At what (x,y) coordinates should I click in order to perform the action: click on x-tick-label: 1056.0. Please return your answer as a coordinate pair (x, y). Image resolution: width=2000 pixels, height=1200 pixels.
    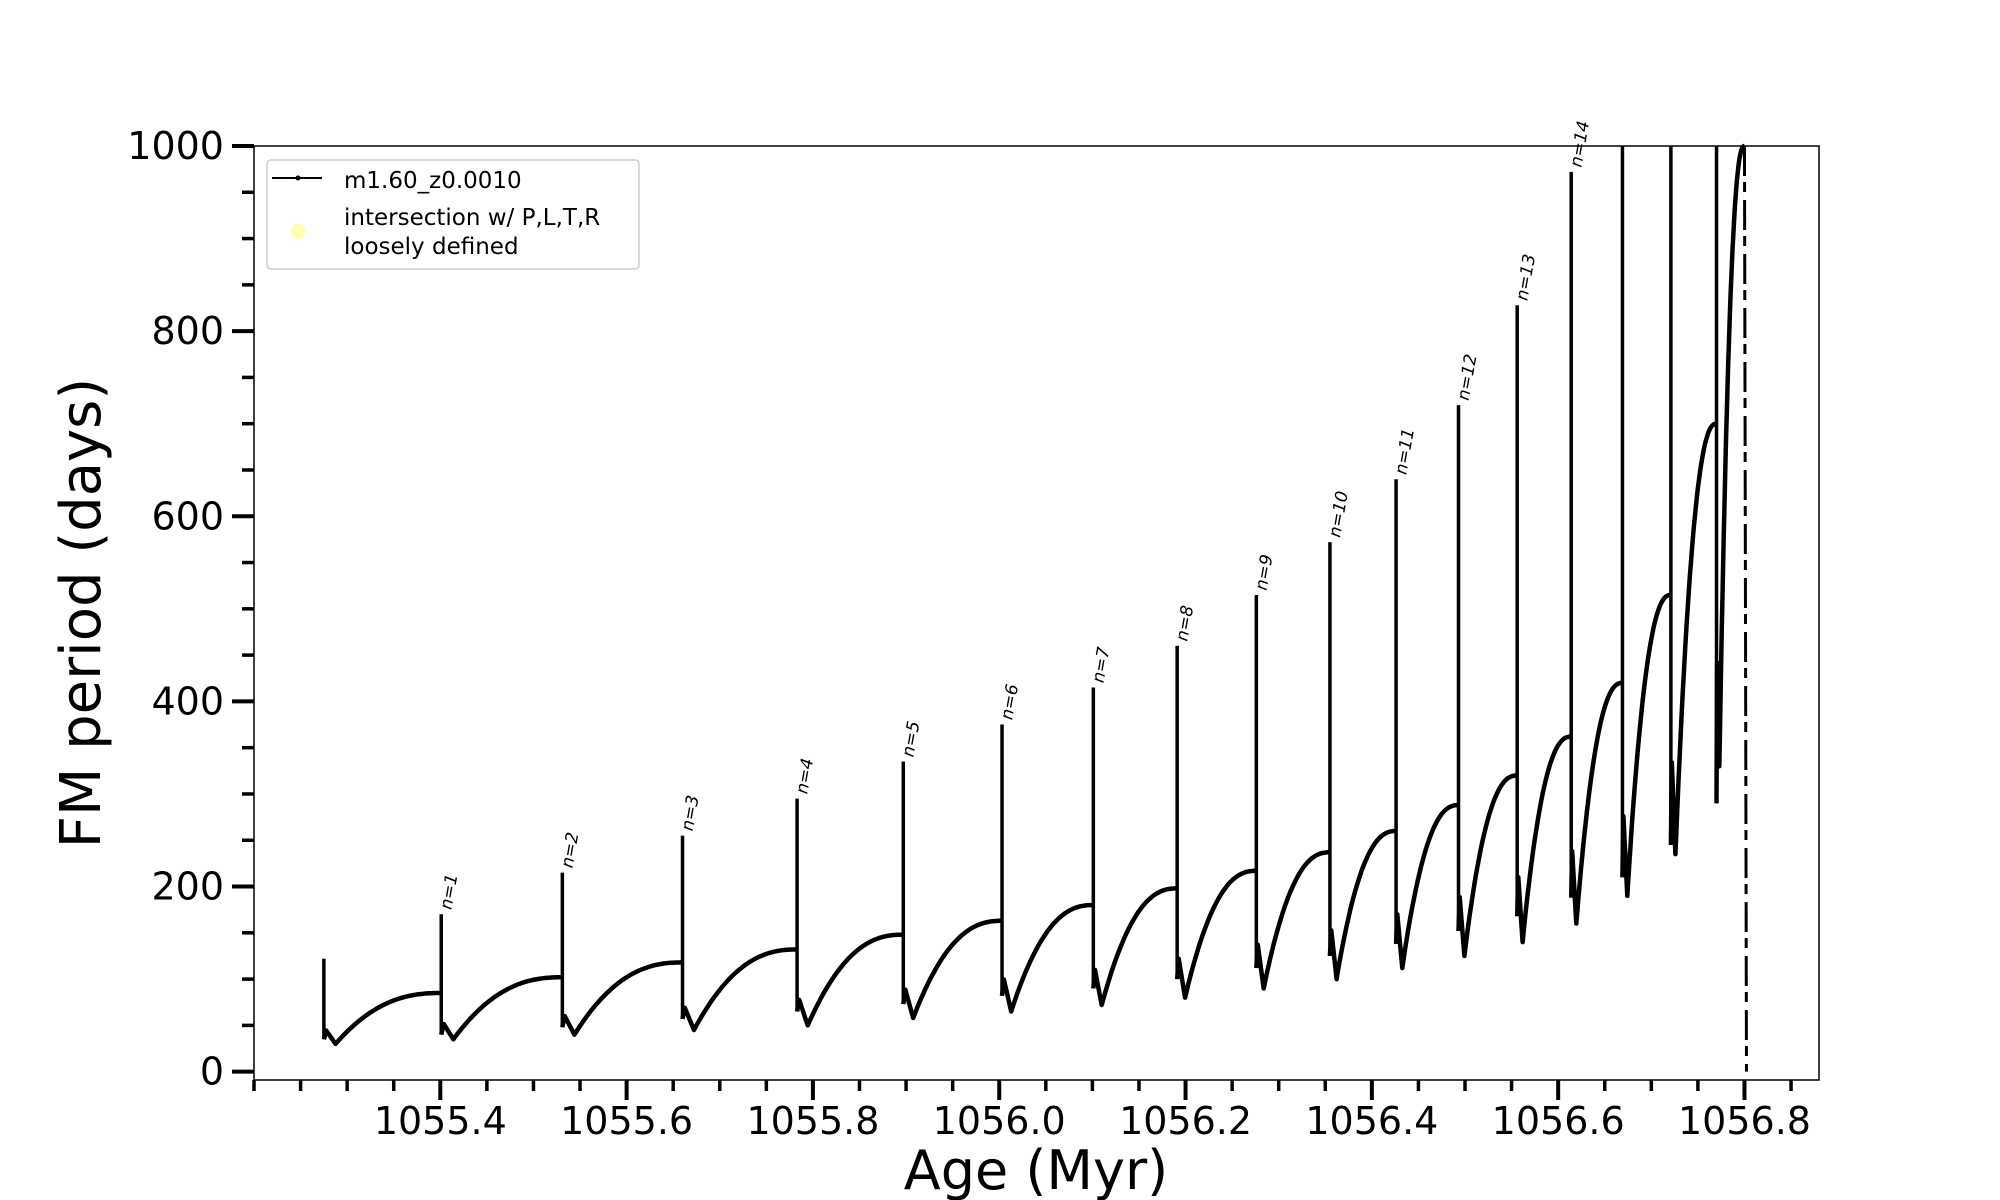
    Looking at the image, I should click on (999, 1121).